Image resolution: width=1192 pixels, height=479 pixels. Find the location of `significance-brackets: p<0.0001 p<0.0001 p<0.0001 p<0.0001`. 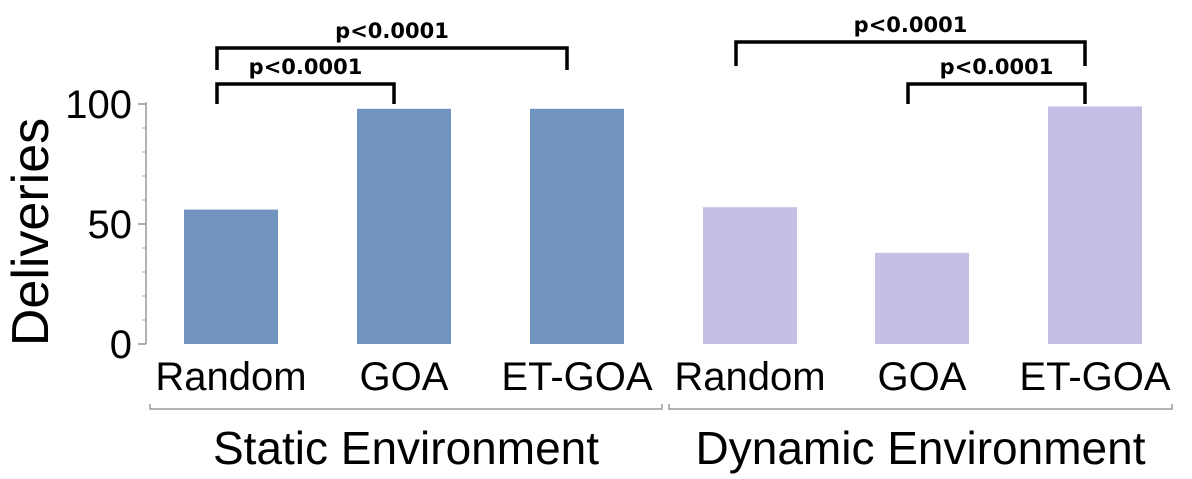

significance-brackets: p<0.0001 p<0.0001 p<0.0001 p<0.0001 is located at coordinates (651, 58).